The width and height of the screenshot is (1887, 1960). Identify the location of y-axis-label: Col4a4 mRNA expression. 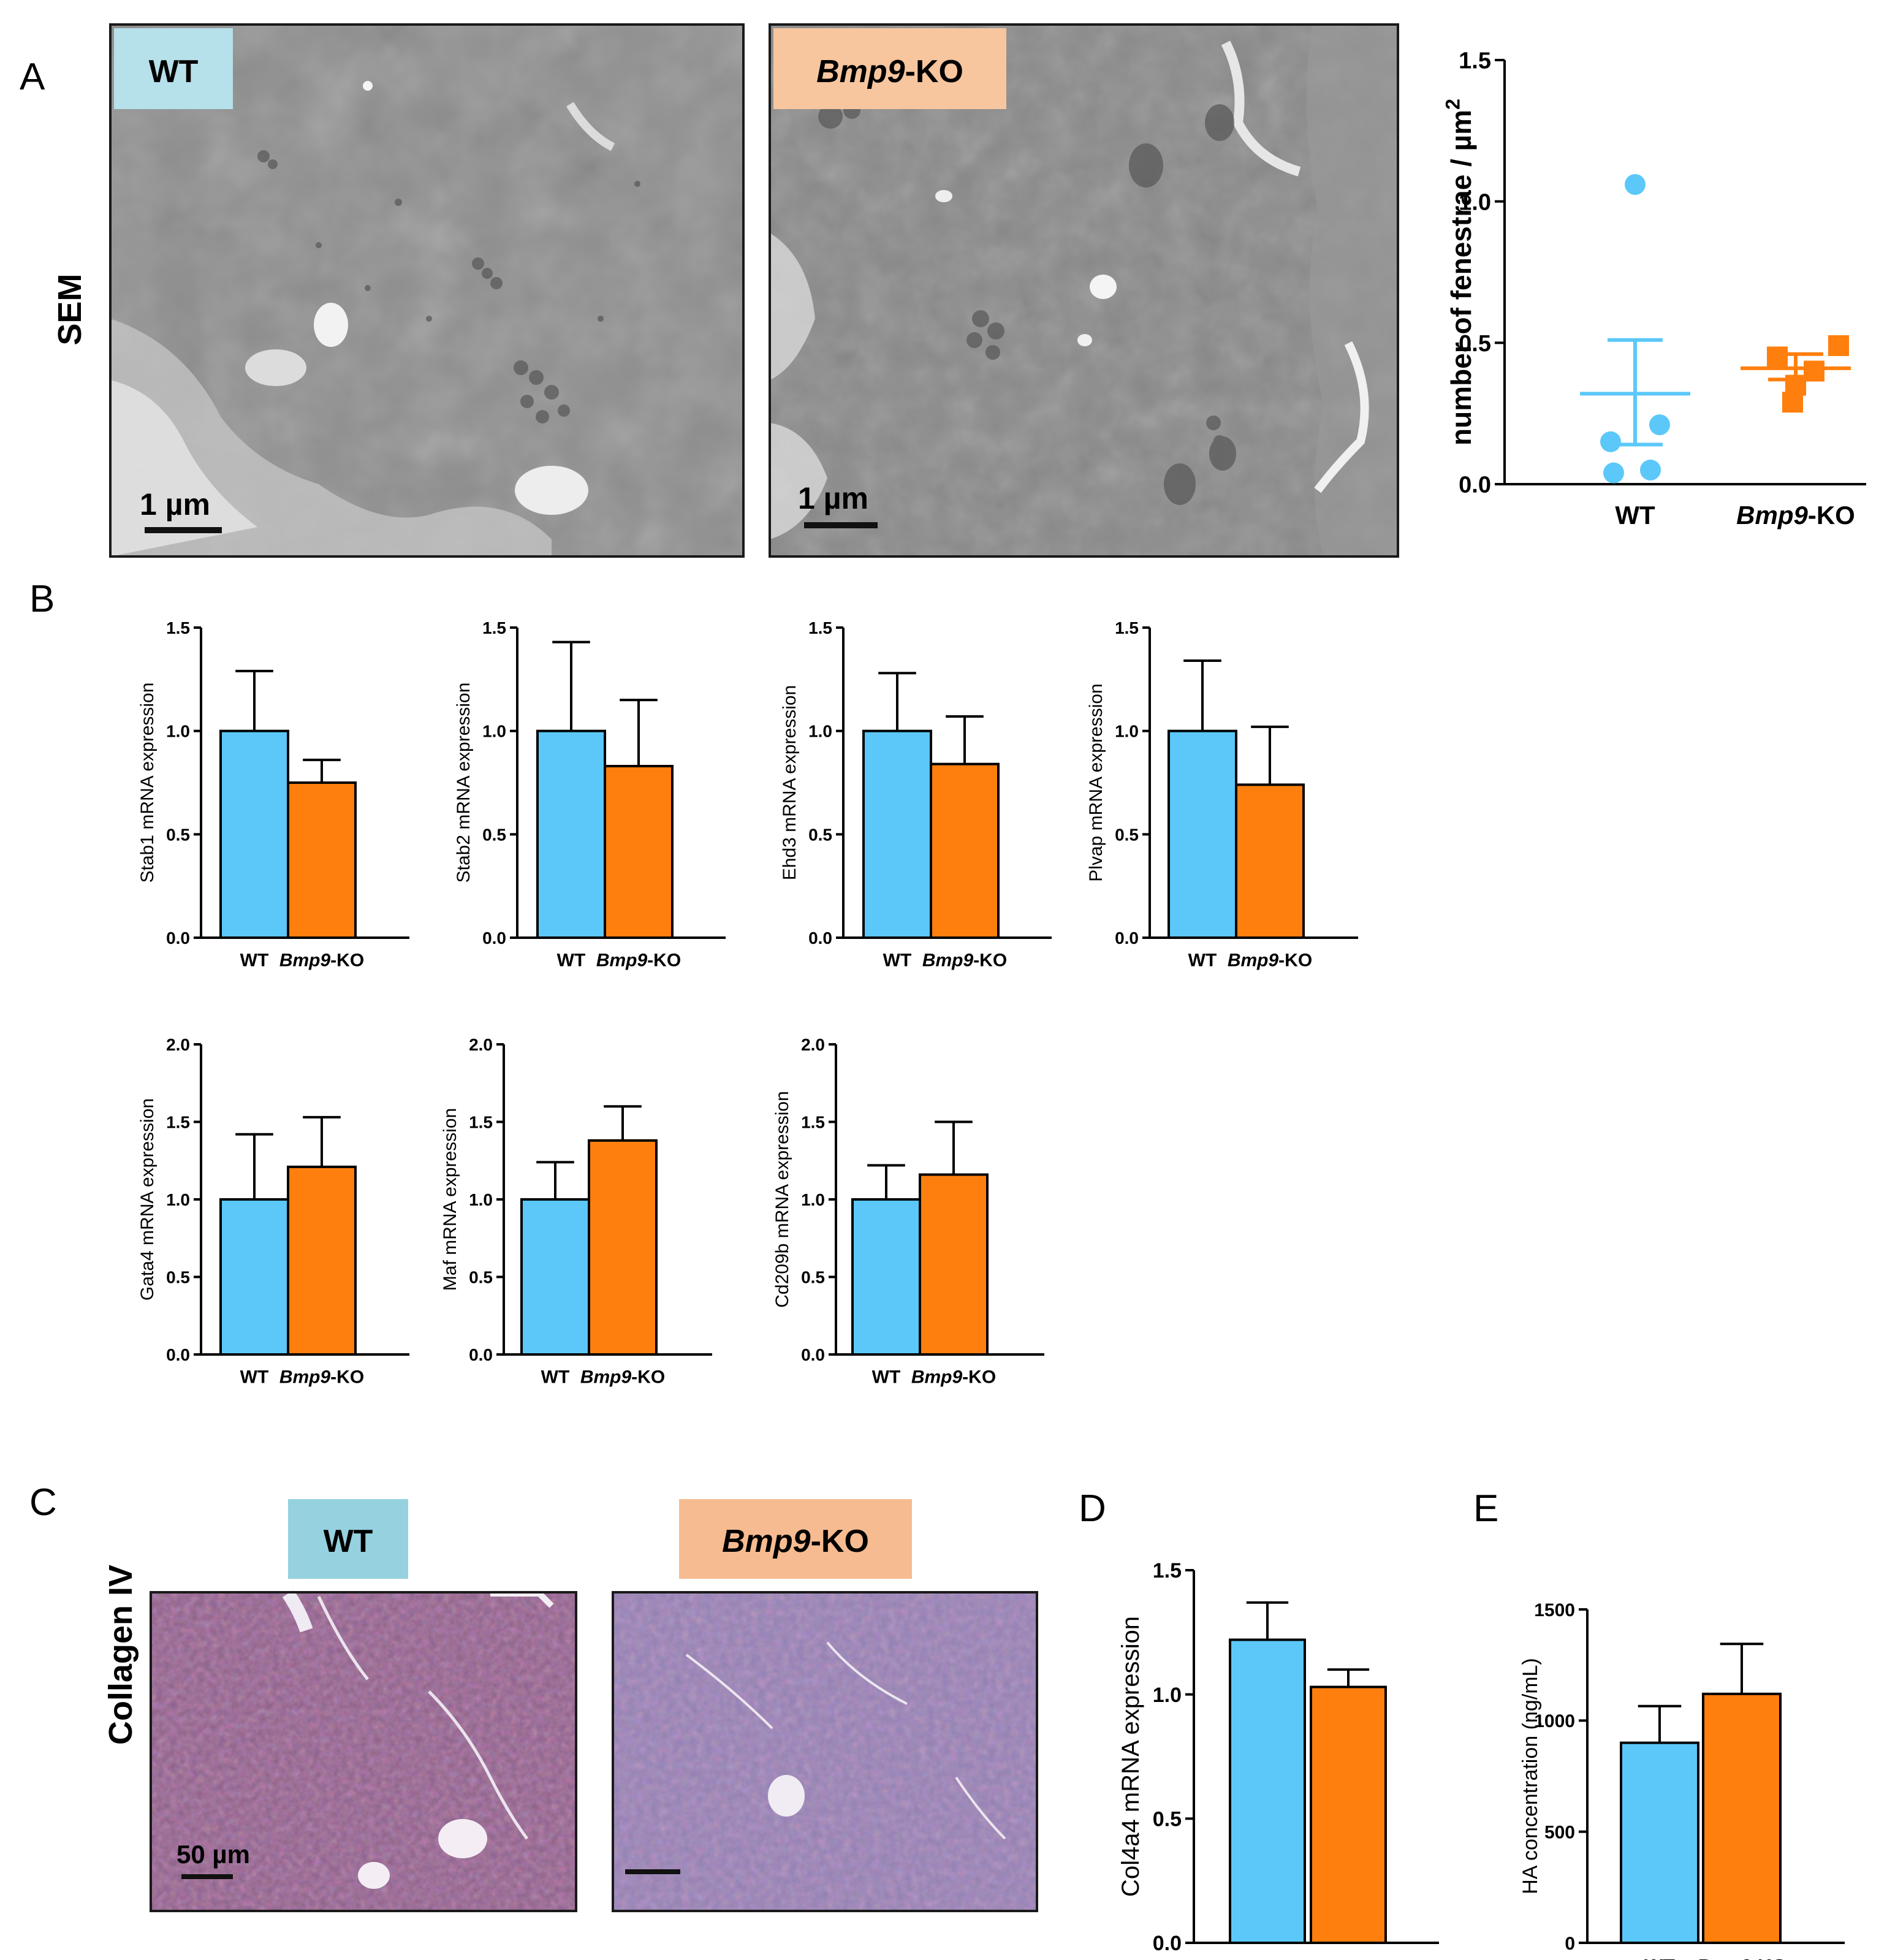
(1130, 1756).